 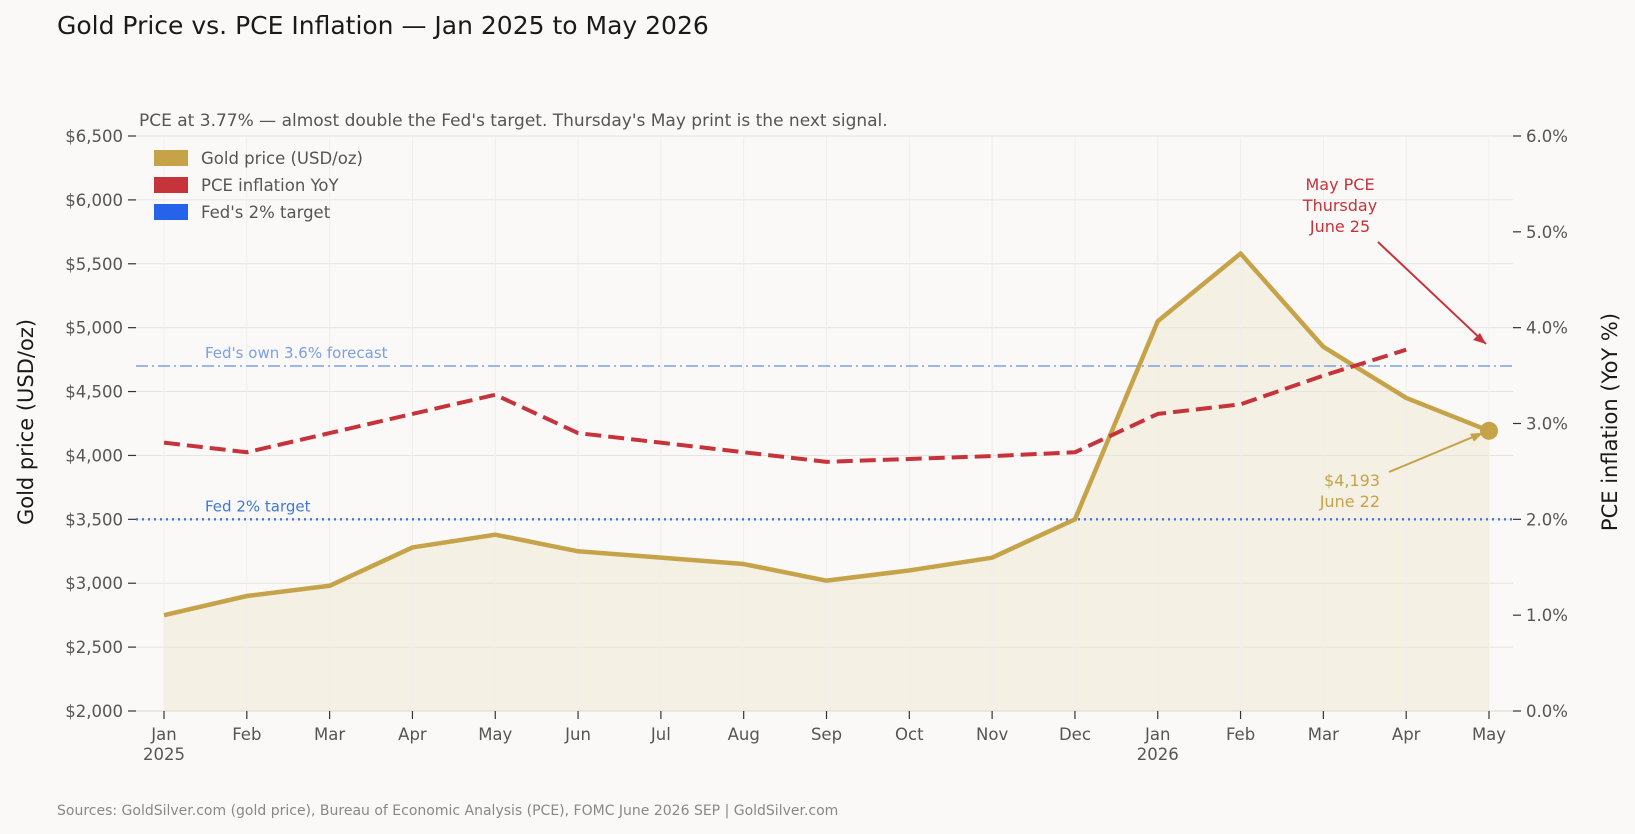 I want to click on legend-label: PCE inflation YoY, so click(x=270, y=185).